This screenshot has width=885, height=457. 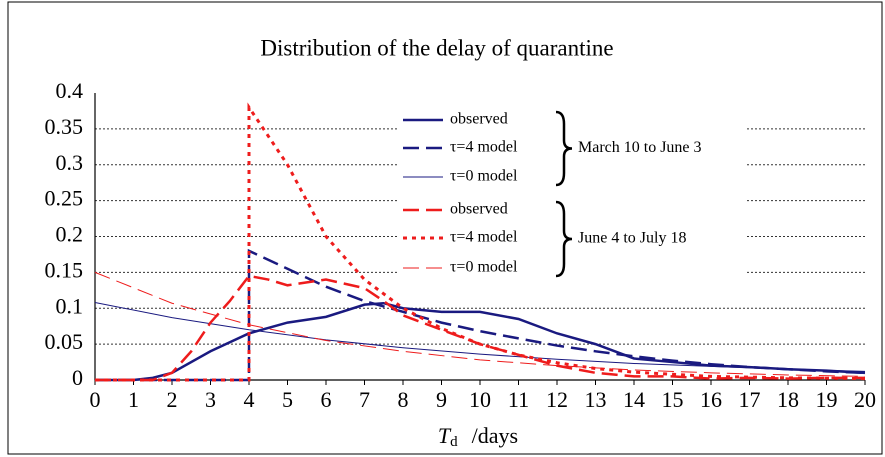 I want to click on y-tick-label: 0.05, so click(x=64, y=341).